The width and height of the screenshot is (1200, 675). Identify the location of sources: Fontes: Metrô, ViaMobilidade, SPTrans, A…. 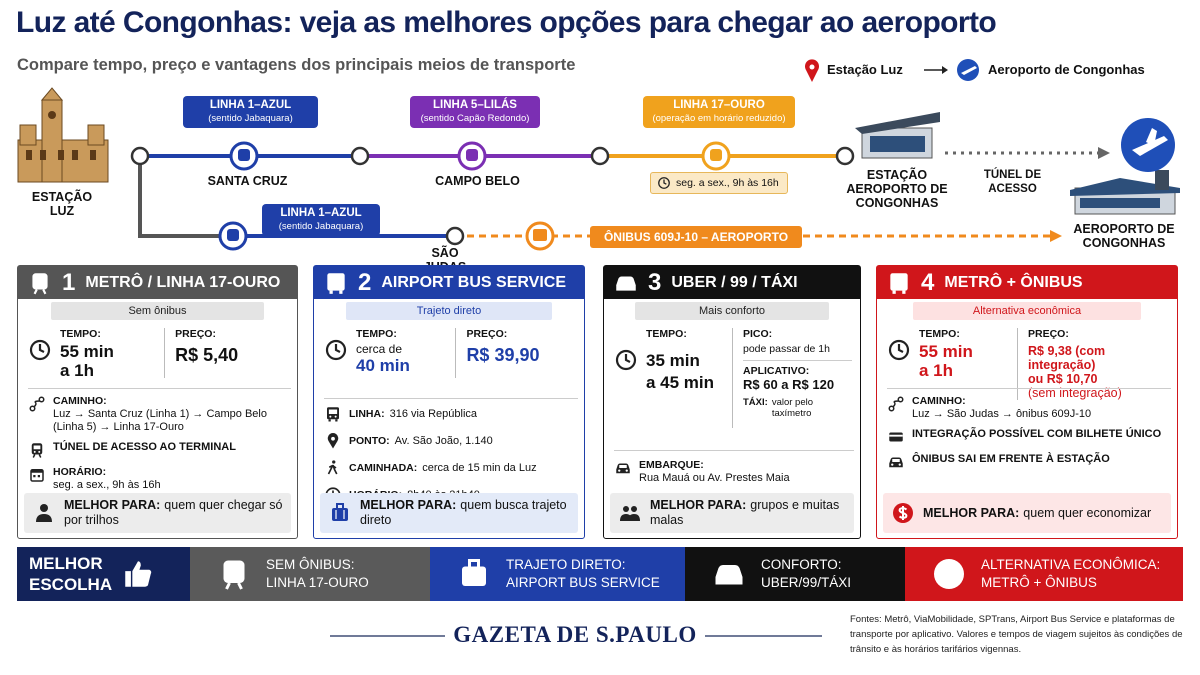
(1016, 634).